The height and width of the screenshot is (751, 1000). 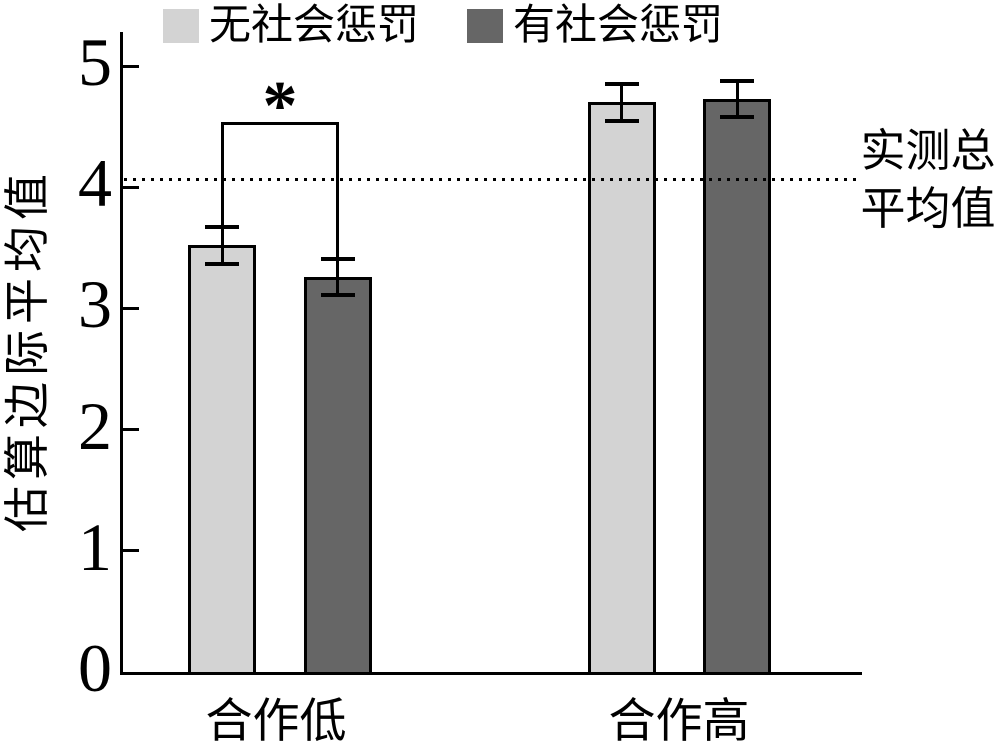 I want to click on y-tick-label: 5, so click(x=95, y=62).